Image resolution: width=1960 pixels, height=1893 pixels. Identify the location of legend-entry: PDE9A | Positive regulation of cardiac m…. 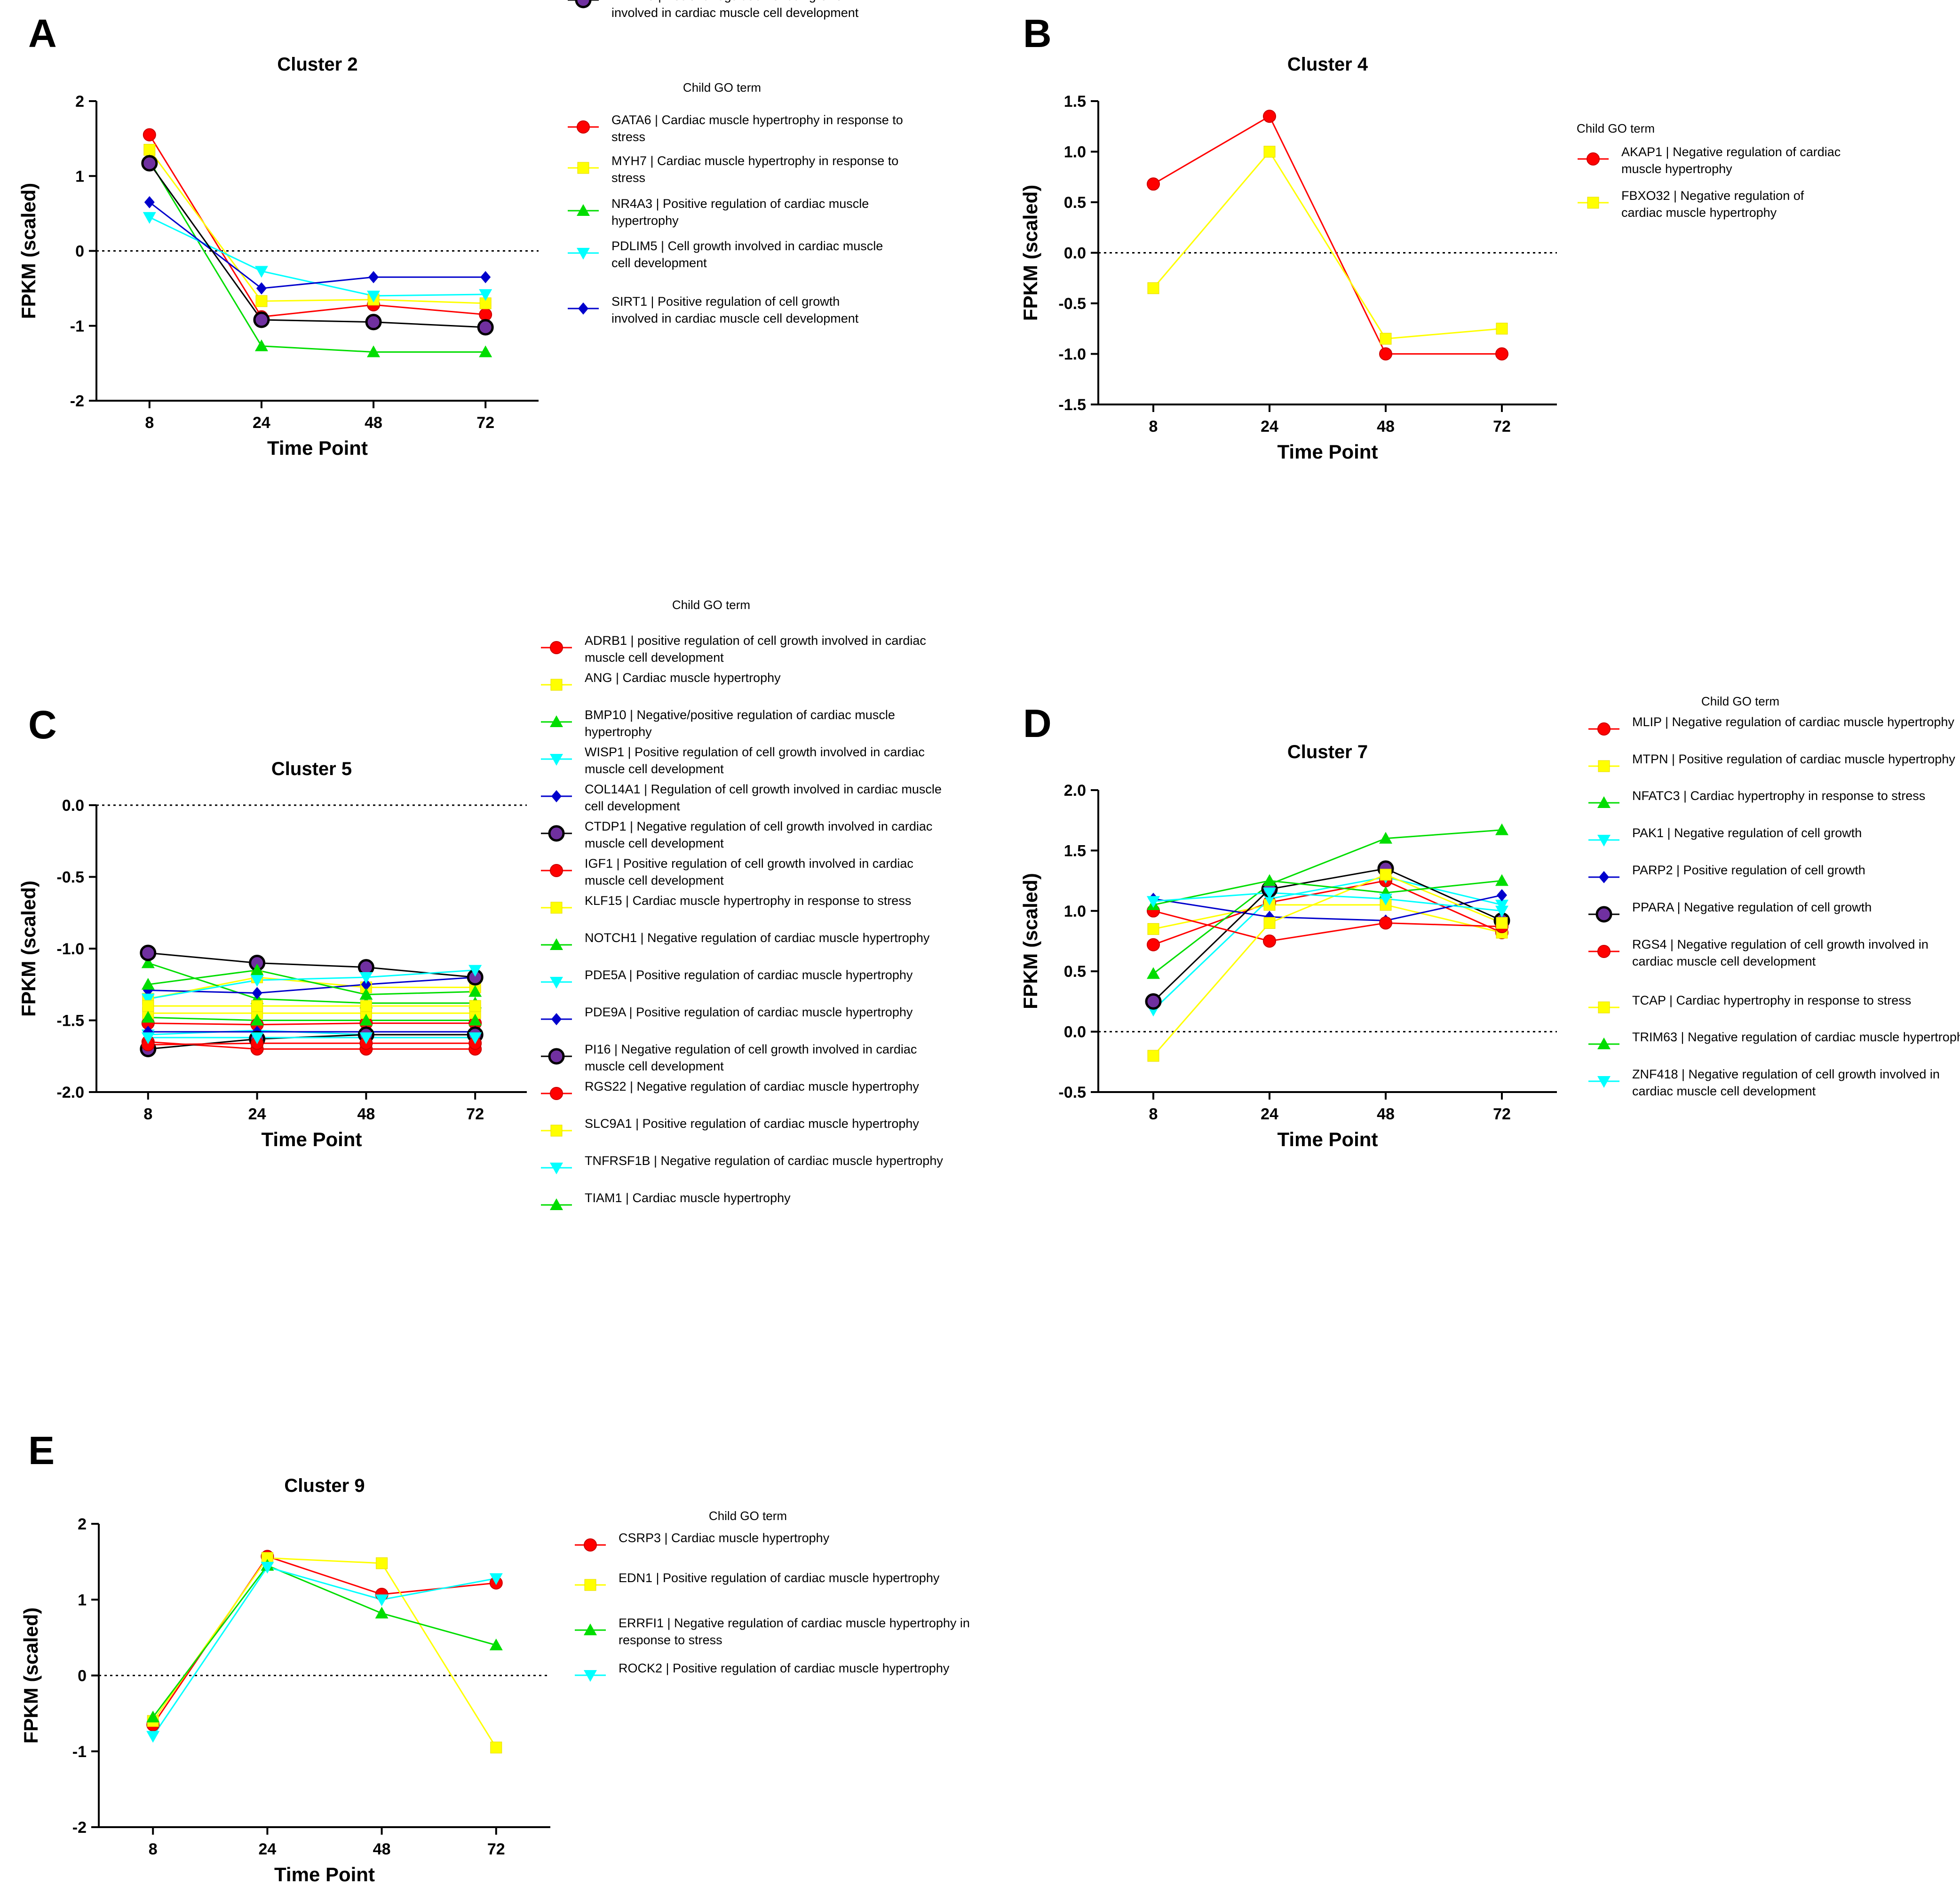
(727, 1015).